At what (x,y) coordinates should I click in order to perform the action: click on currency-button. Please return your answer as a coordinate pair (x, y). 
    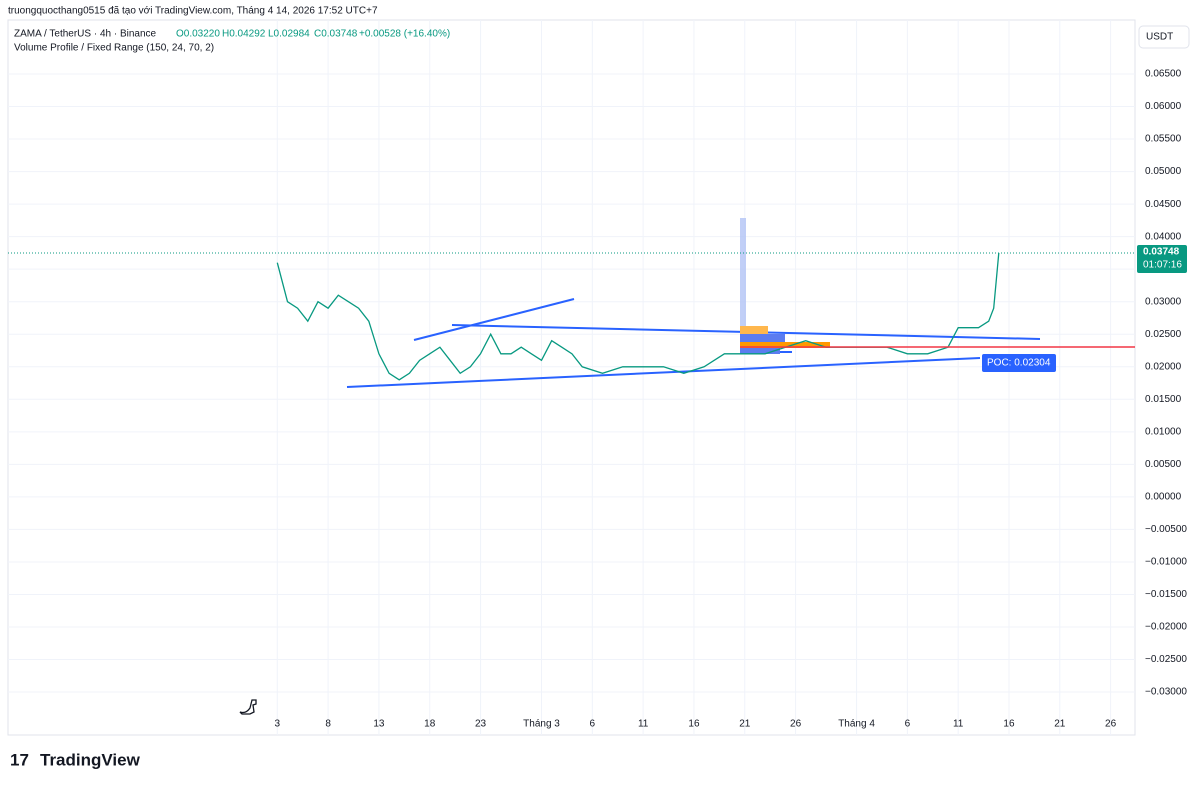
    Looking at the image, I should click on (1164, 37).